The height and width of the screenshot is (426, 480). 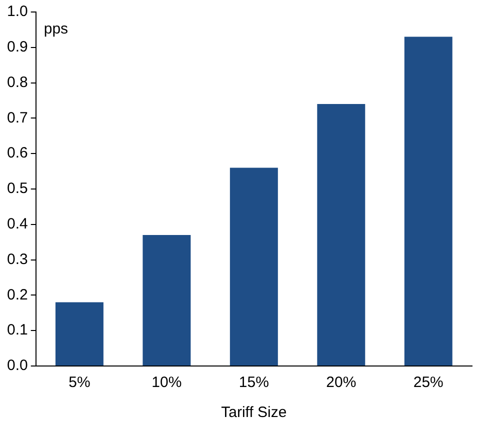 I want to click on y-tick-label: 0.6, so click(x=17, y=153).